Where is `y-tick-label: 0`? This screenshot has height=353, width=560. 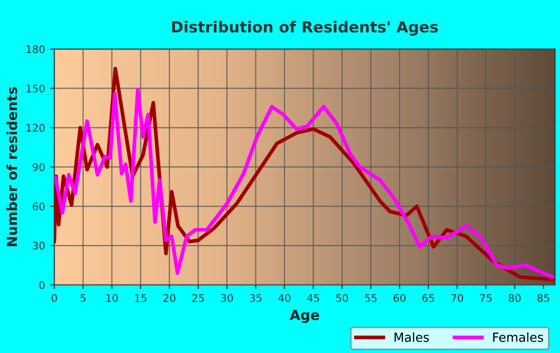
y-tick-label: 0 is located at coordinates (42, 285).